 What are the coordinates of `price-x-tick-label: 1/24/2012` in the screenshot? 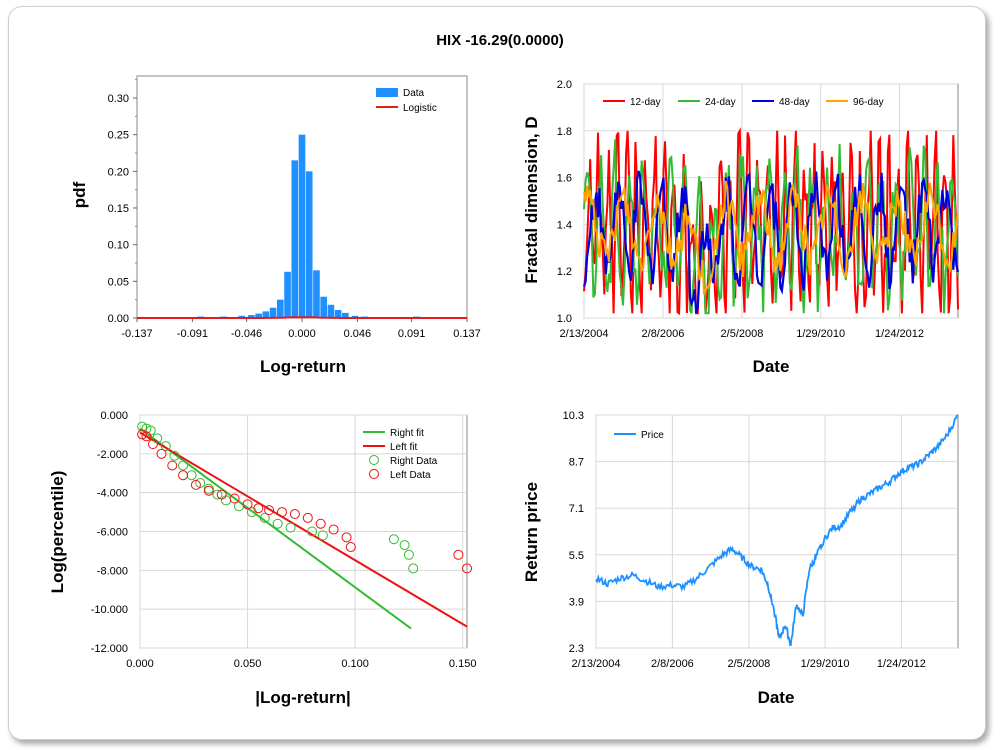 It's located at (901, 664).